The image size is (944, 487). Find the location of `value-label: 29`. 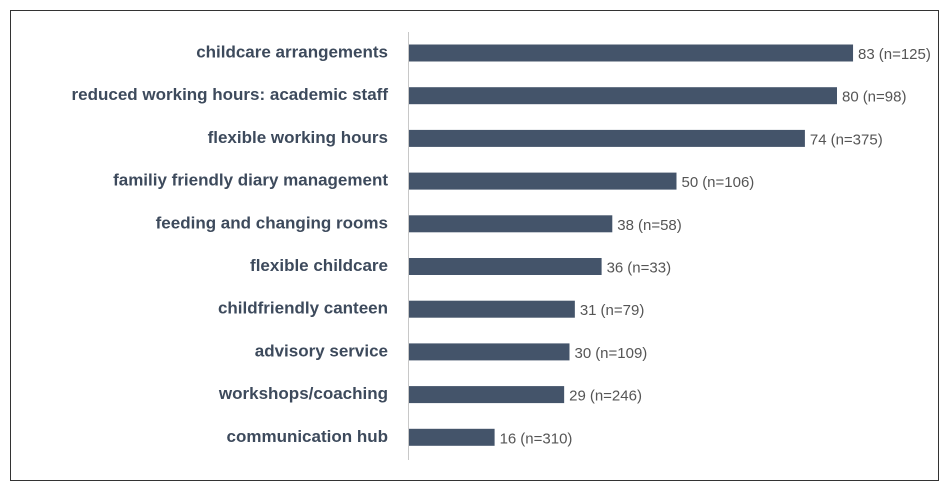

value-label: 29 is located at coordinates (577, 396).